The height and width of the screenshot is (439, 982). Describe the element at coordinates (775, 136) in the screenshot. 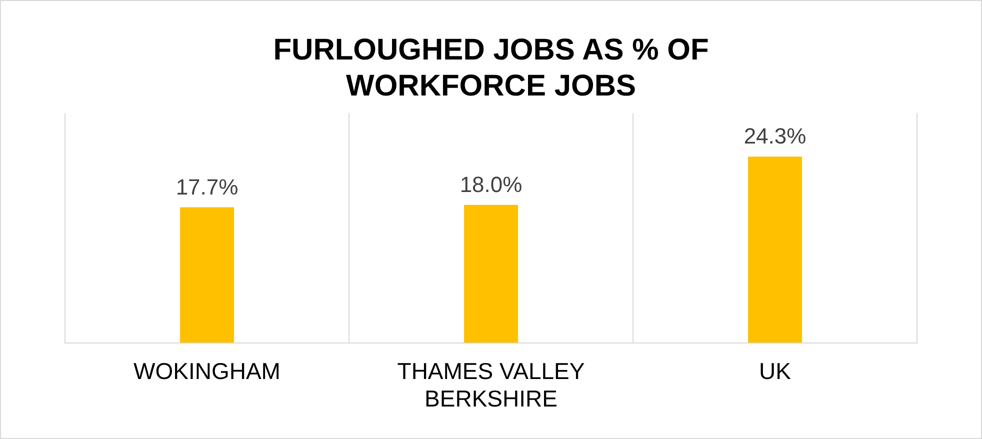

I see `data-label: 24.3%` at that location.